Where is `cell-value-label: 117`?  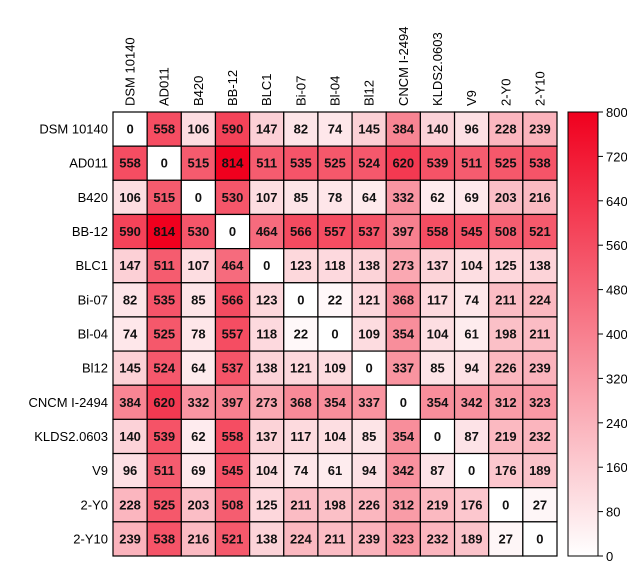 cell-value-label: 117 is located at coordinates (437, 299).